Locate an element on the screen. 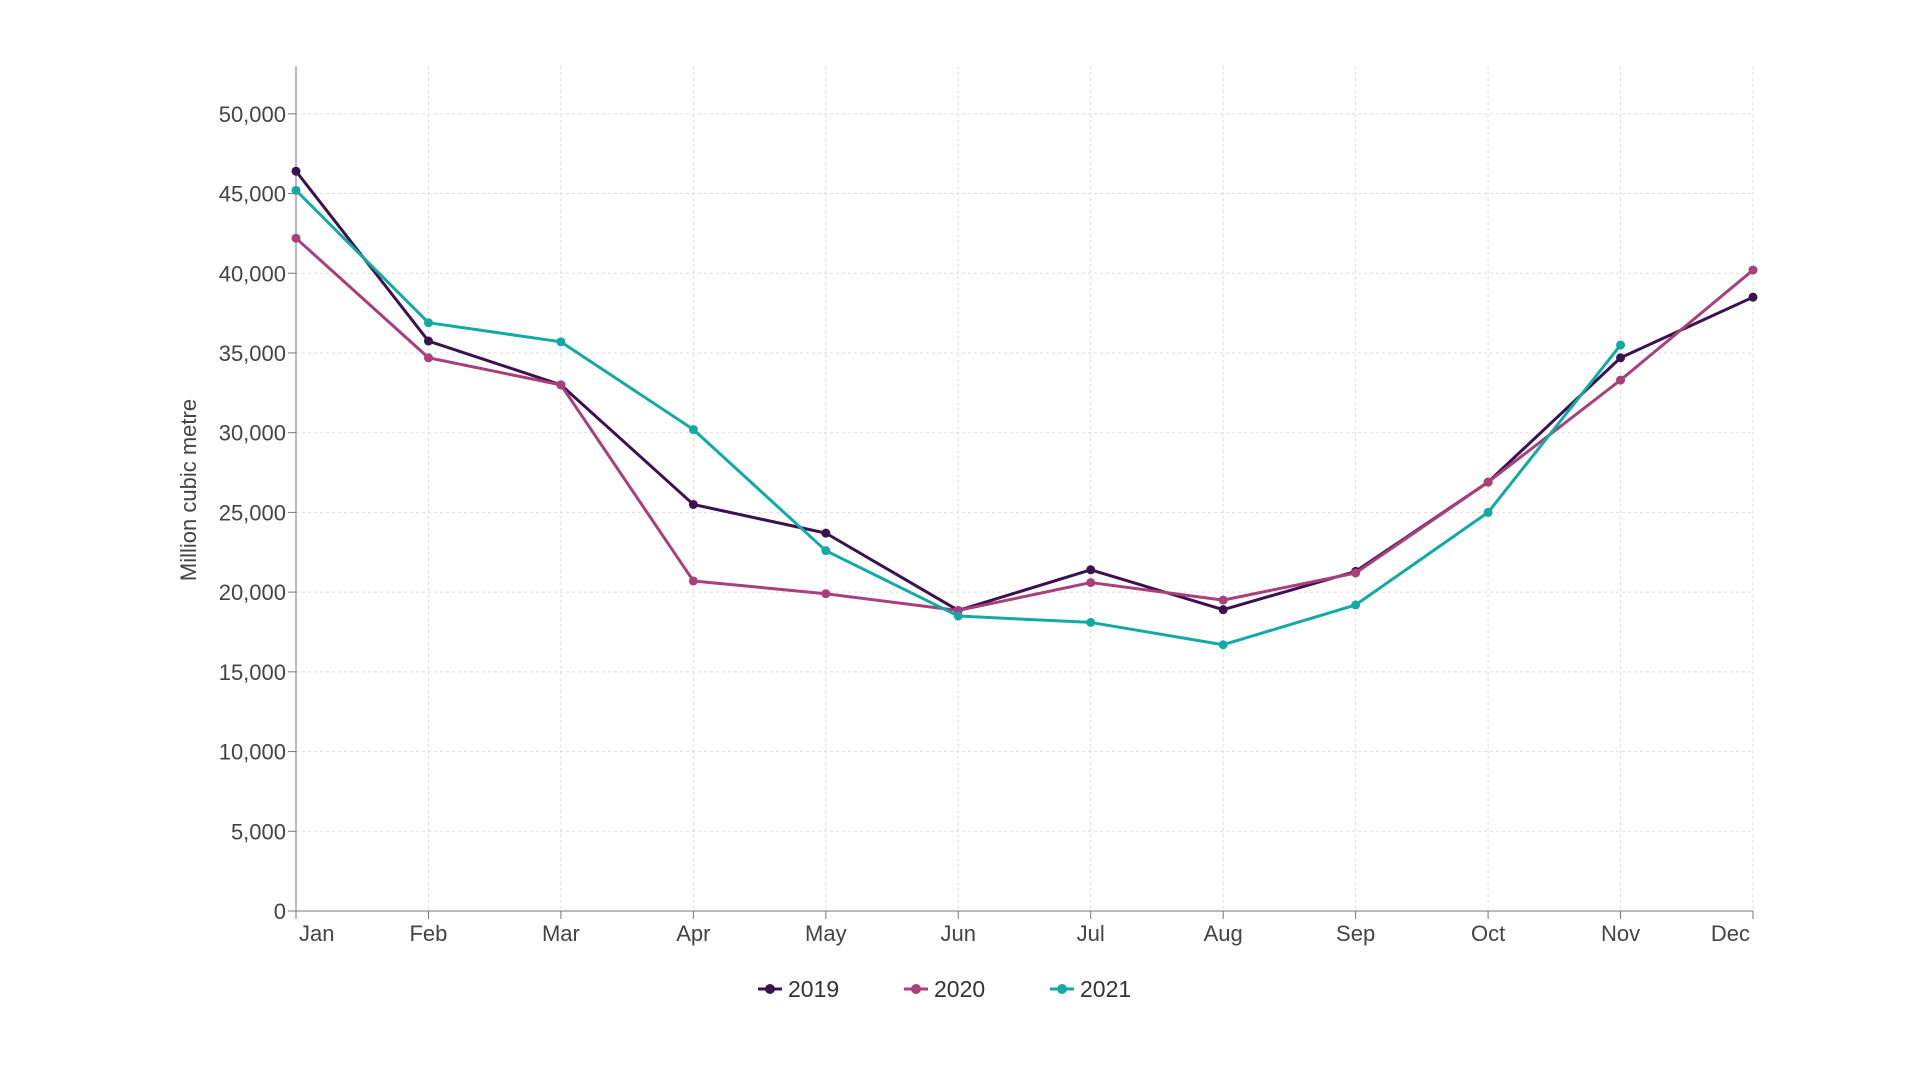  legend-marker-2019 is located at coordinates (770, 989).